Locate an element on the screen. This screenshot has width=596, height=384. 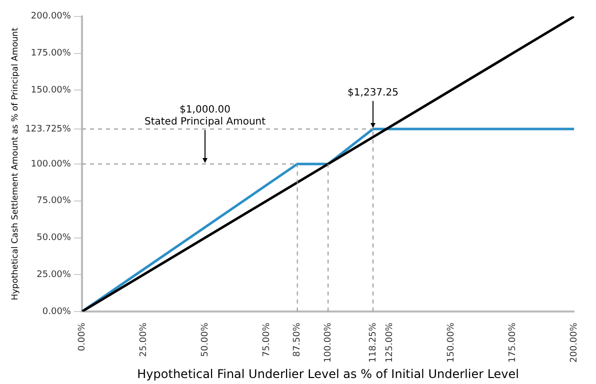
y-tick-label: 150.00% is located at coordinates (51, 91).